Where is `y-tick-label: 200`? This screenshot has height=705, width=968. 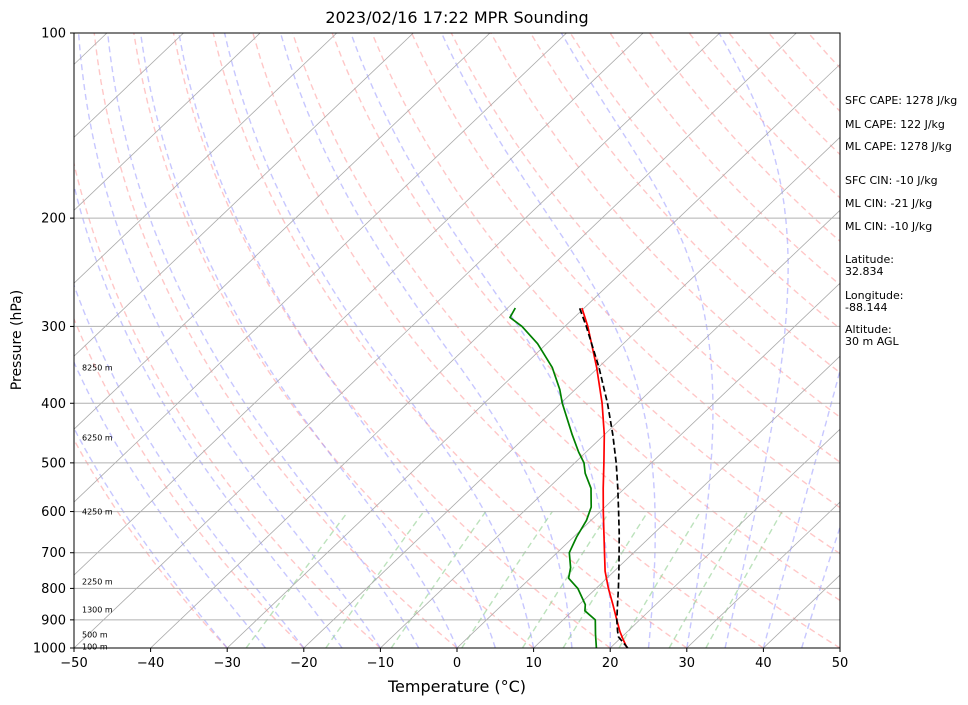 y-tick-label: 200 is located at coordinates (53, 219).